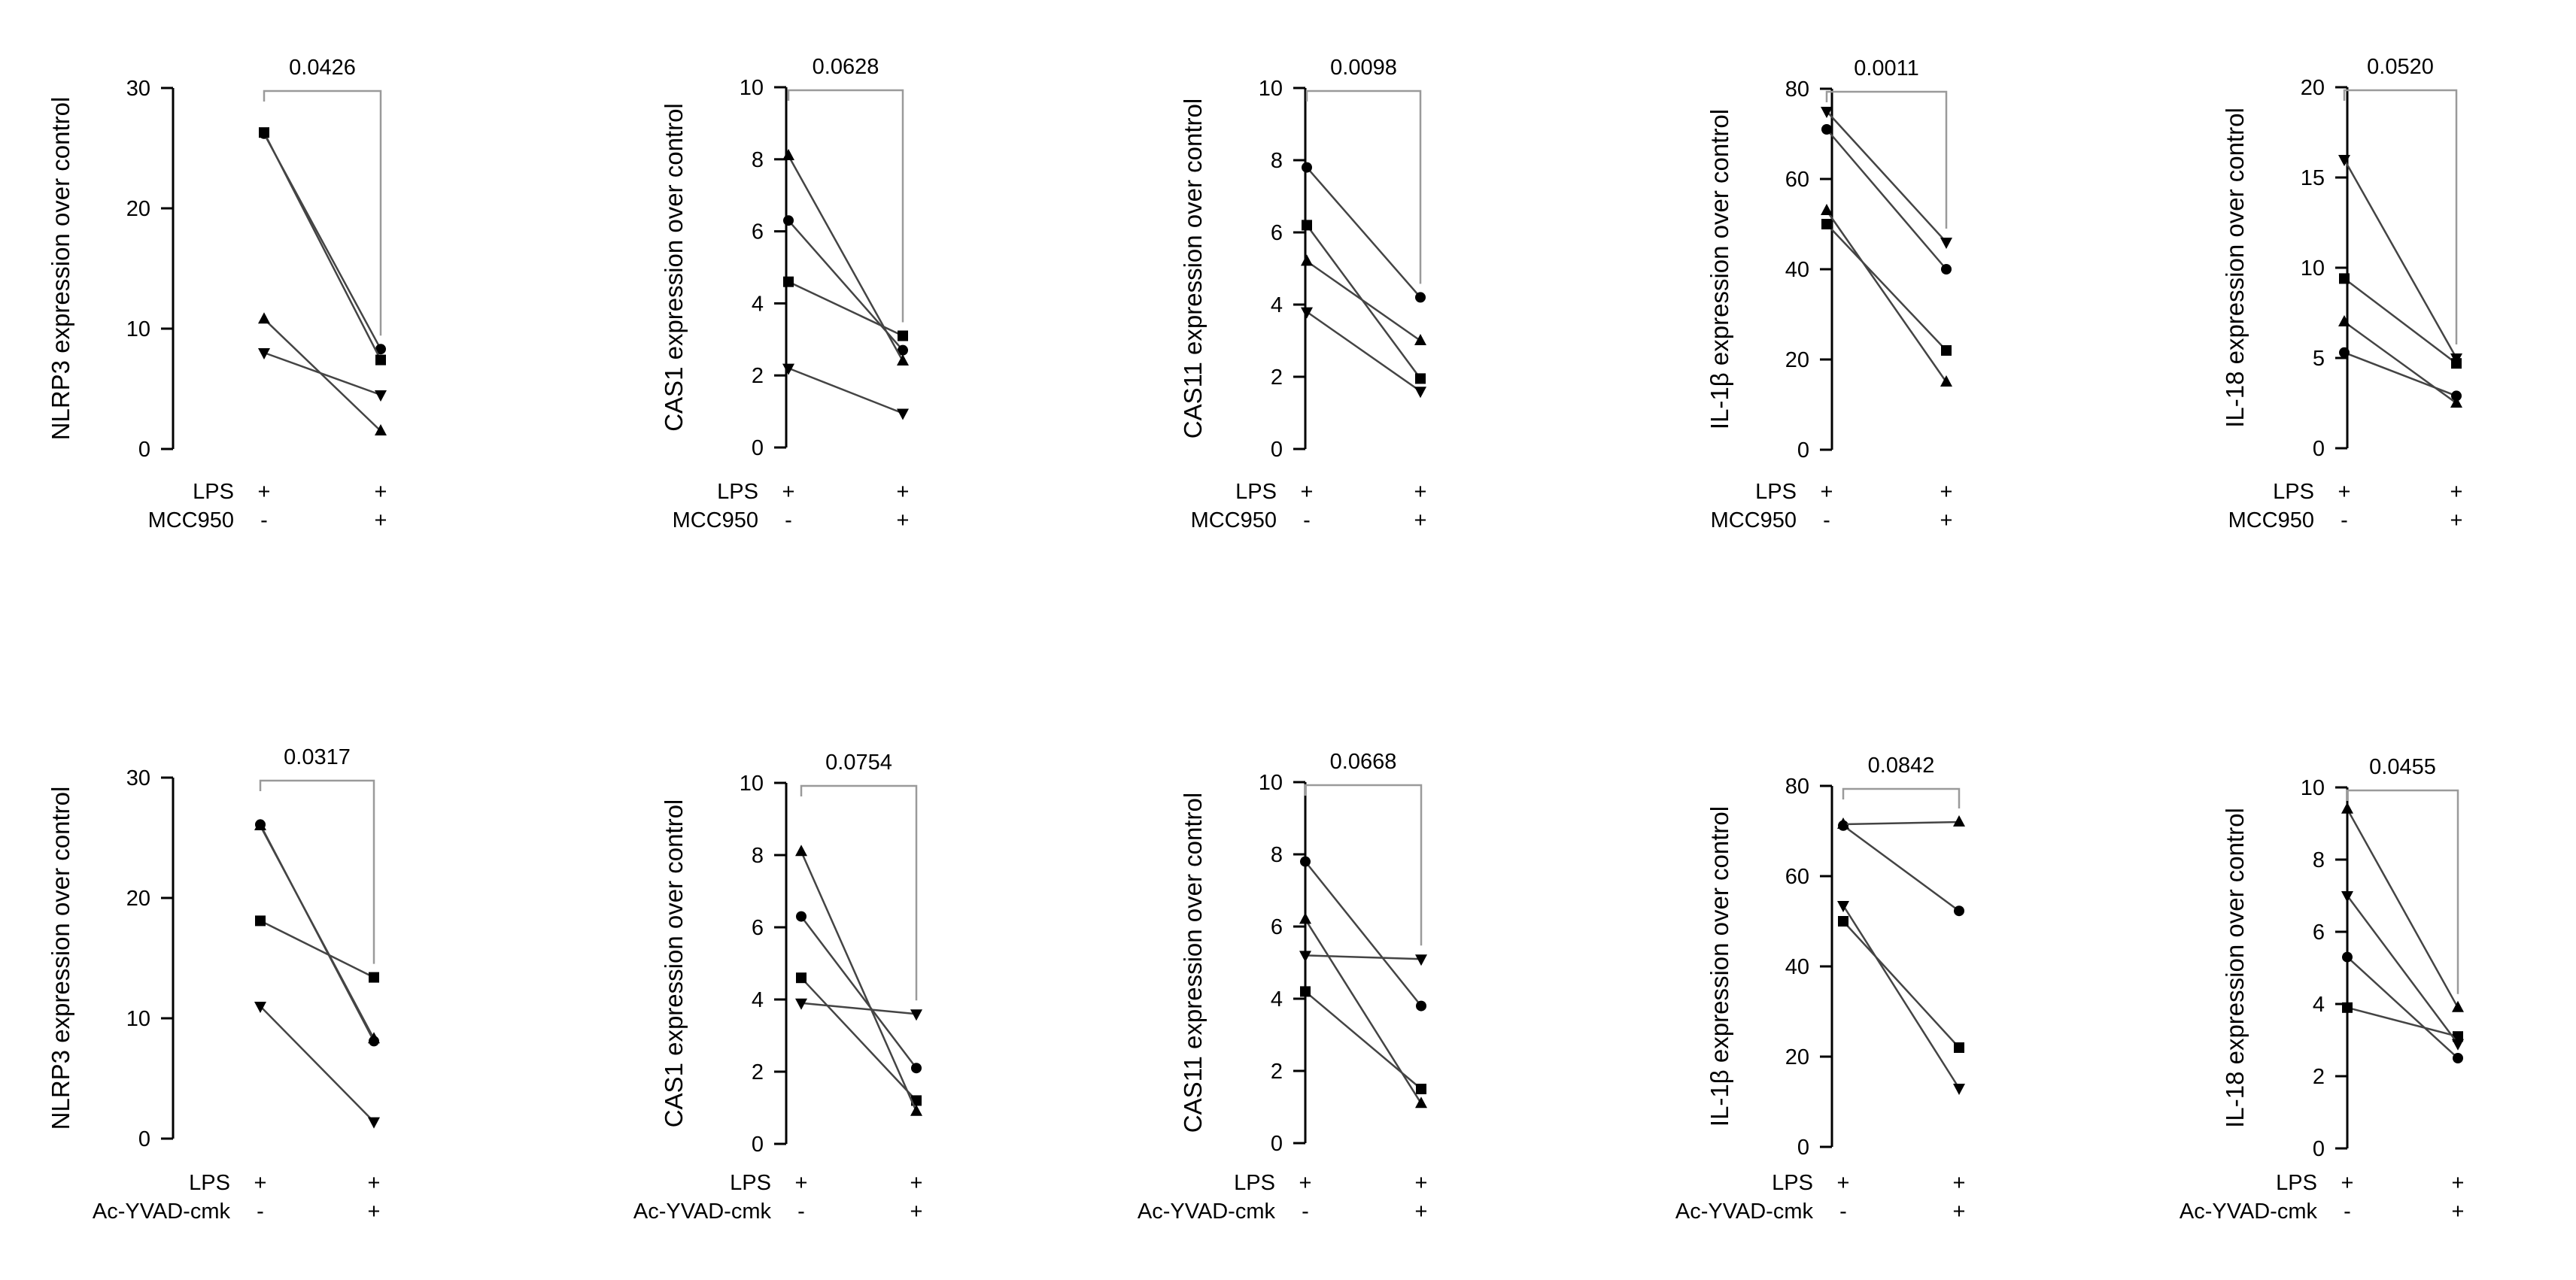 This screenshot has width=2576, height=1280. I want to click on y-tick-label: 60, so click(1797, 180).